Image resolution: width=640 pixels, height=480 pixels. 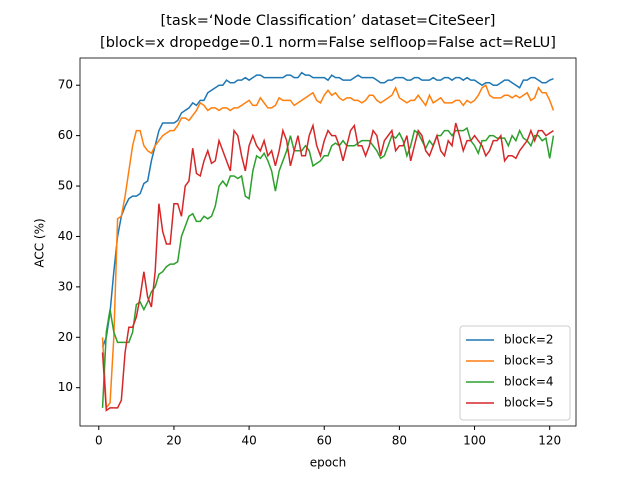 What do you see at coordinates (99, 441) in the screenshot?
I see `x-tick-label: 0` at bounding box center [99, 441].